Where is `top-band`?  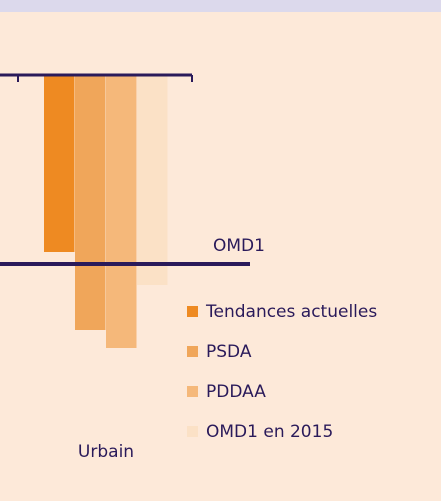 top-band is located at coordinates (220, 6).